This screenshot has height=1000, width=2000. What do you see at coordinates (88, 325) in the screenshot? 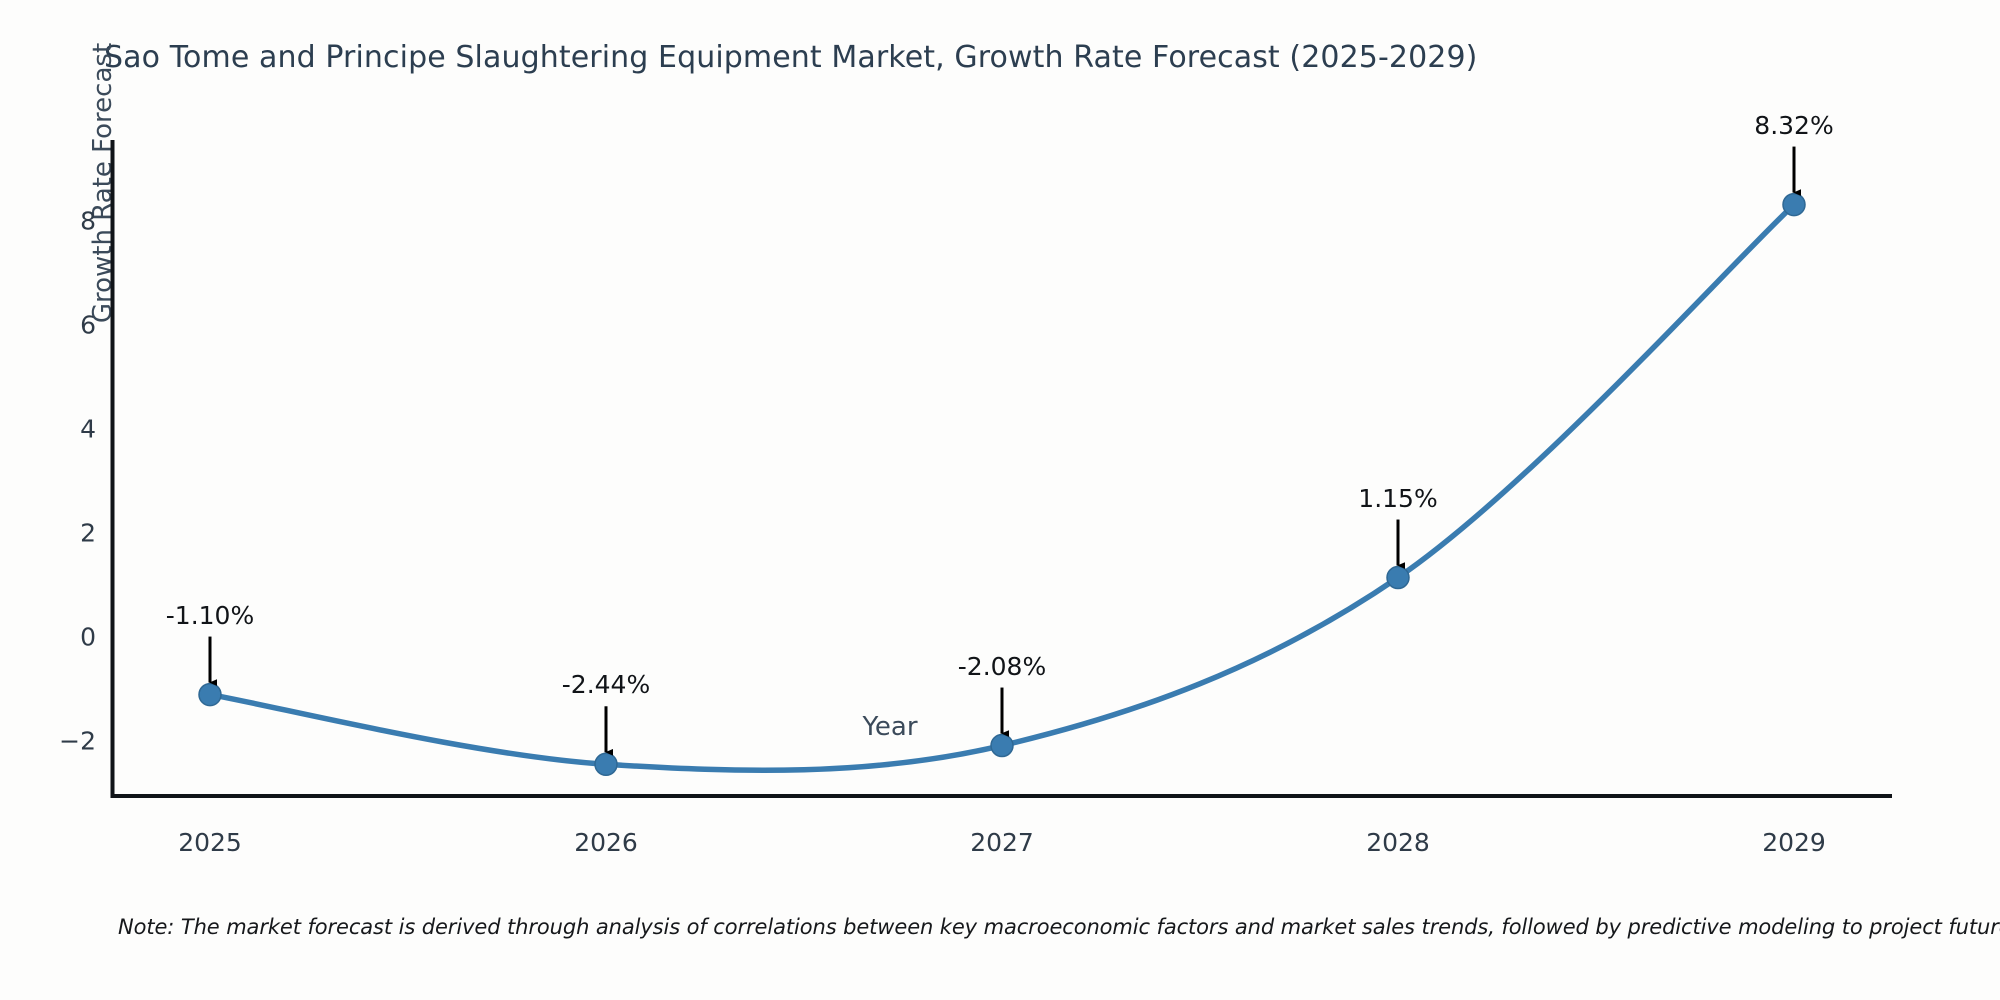
I see `y-tick-label: 6` at bounding box center [88, 325].